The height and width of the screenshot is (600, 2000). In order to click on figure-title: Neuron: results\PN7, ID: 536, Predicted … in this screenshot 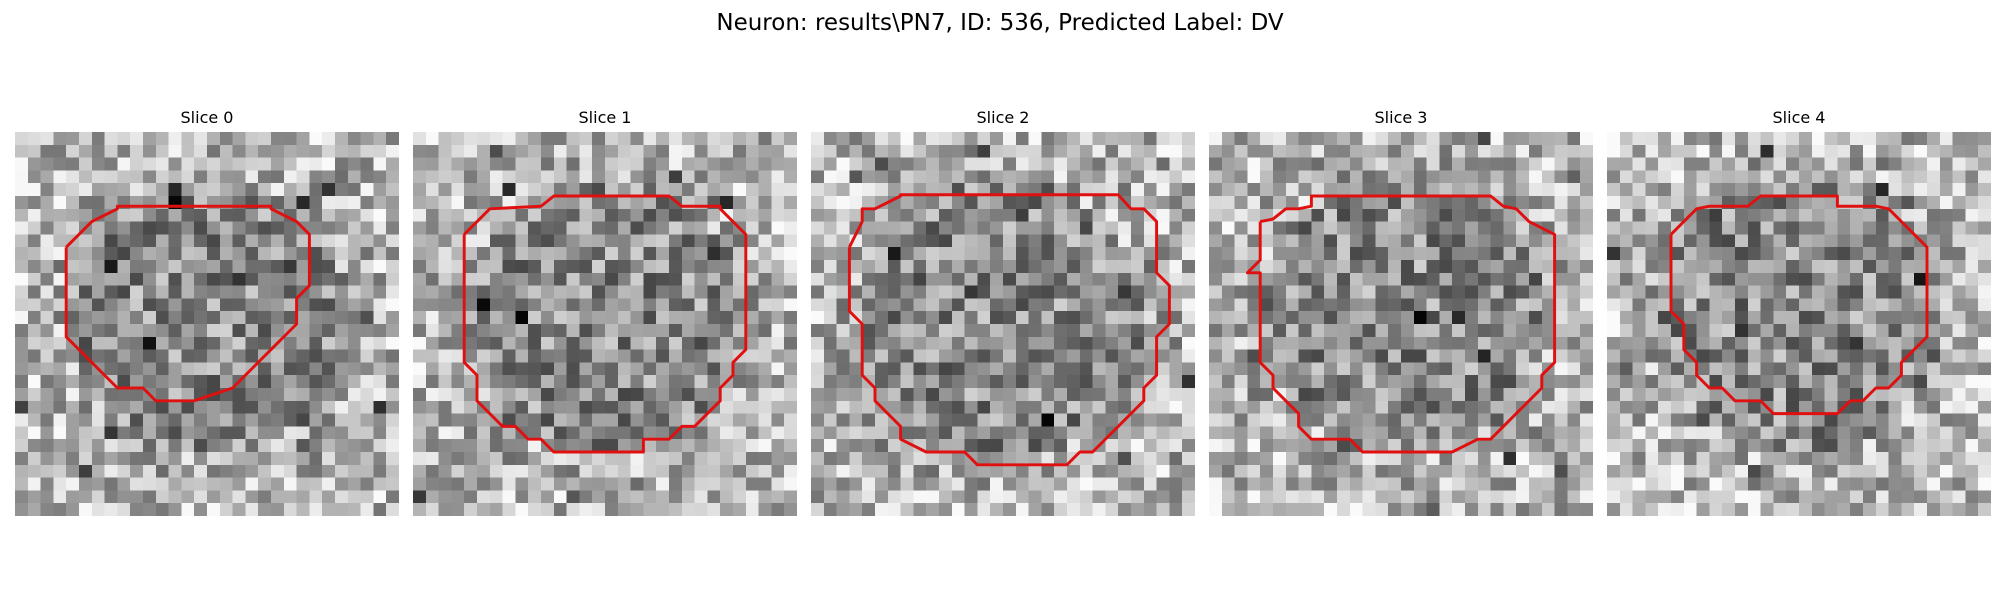, I will do `click(1000, 23)`.